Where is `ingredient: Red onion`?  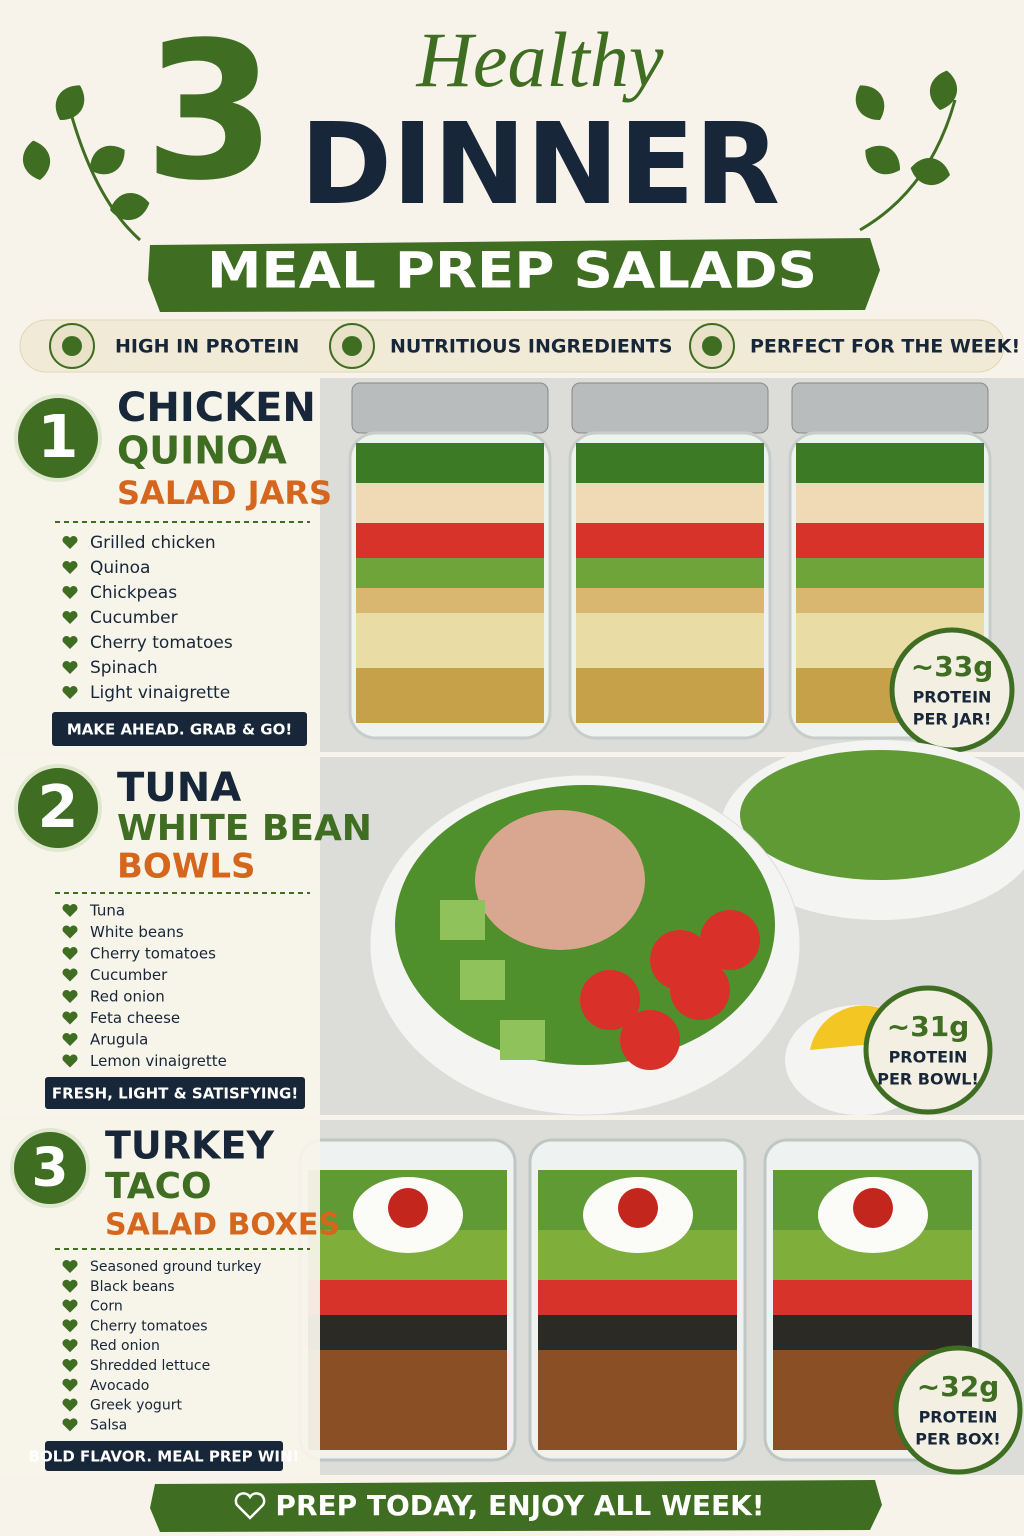
ingredient: Red onion is located at coordinates (127, 997).